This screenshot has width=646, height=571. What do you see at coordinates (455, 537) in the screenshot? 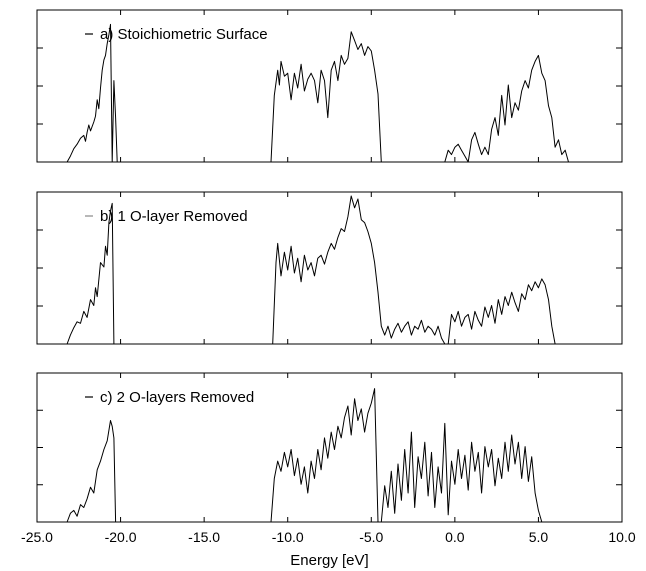
I see `x-tick-label: 0.0` at bounding box center [455, 537].